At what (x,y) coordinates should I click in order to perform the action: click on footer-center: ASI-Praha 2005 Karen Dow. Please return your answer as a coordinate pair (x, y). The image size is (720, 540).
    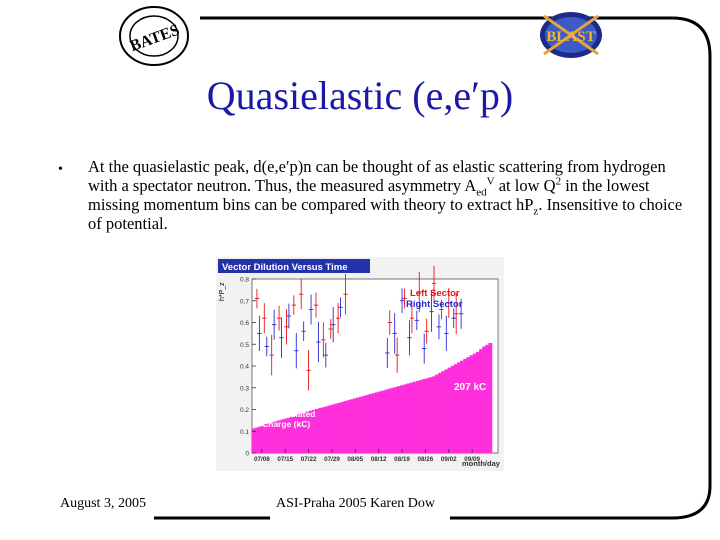
    Looking at the image, I should click on (356, 503).